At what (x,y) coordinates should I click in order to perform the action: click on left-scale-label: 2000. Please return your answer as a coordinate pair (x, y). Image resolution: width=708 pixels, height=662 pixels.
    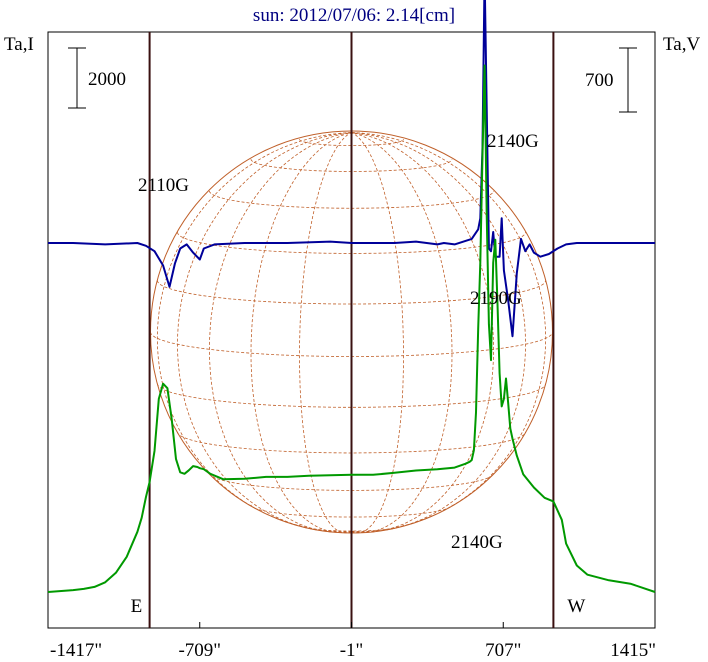
    Looking at the image, I should click on (107, 79).